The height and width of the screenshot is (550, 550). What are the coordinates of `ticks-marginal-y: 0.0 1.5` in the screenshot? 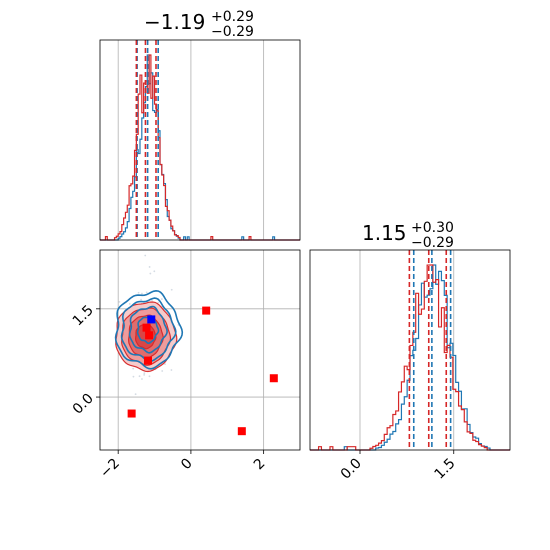 It's located at (398, 466).